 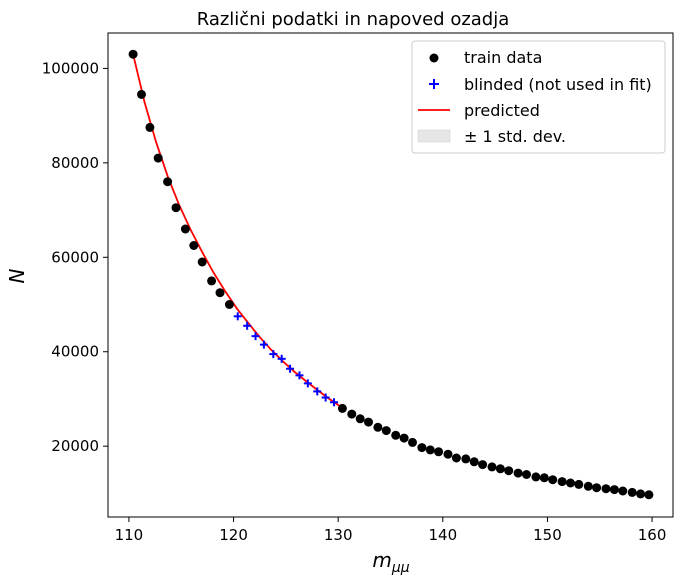 I want to click on x-tick-label: 150, so click(x=547, y=535).